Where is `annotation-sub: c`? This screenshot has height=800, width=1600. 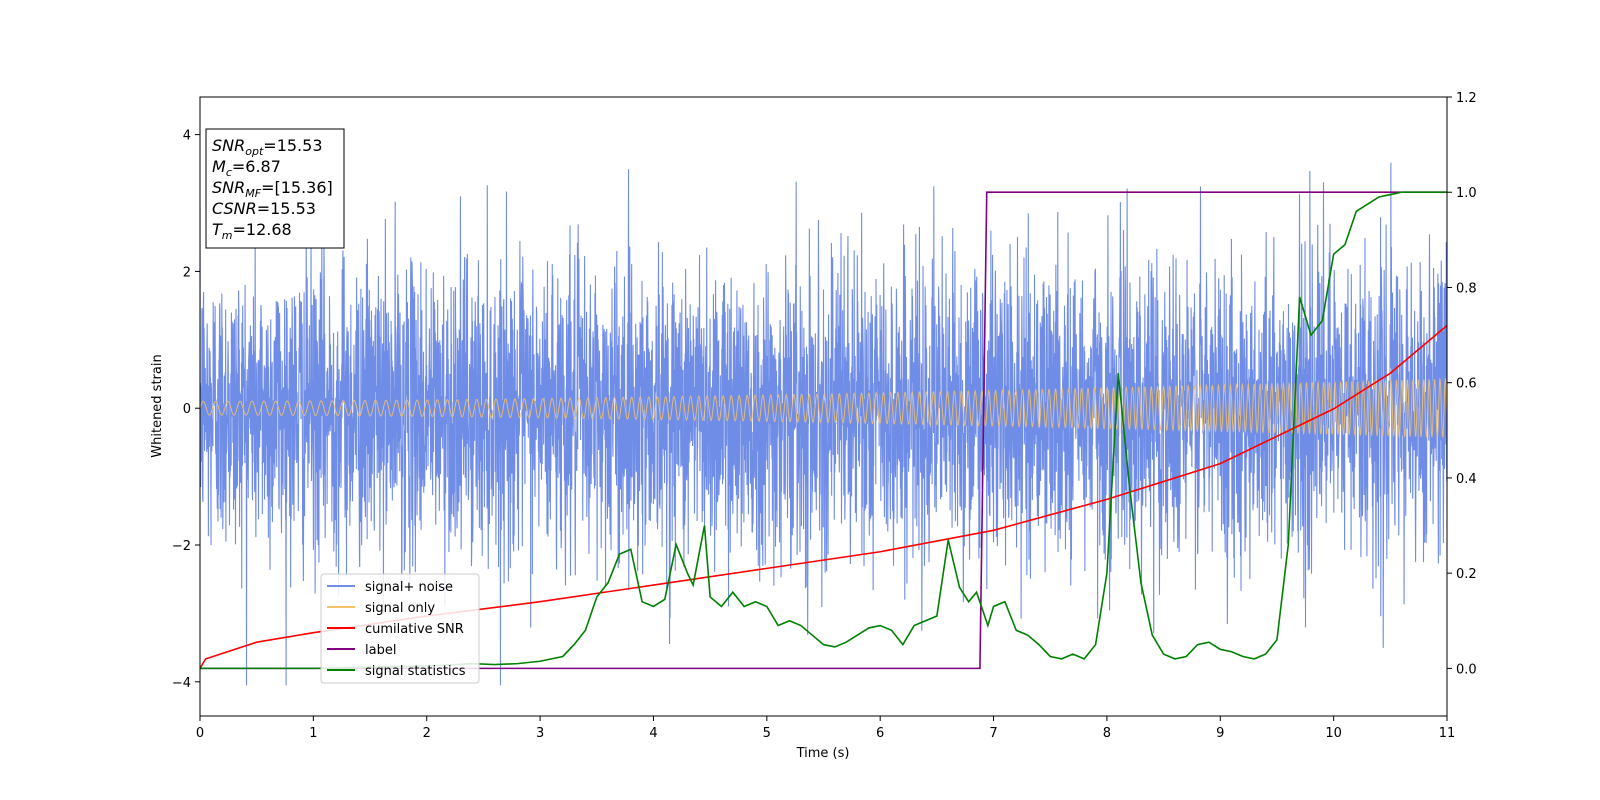 annotation-sub: c is located at coordinates (229, 172).